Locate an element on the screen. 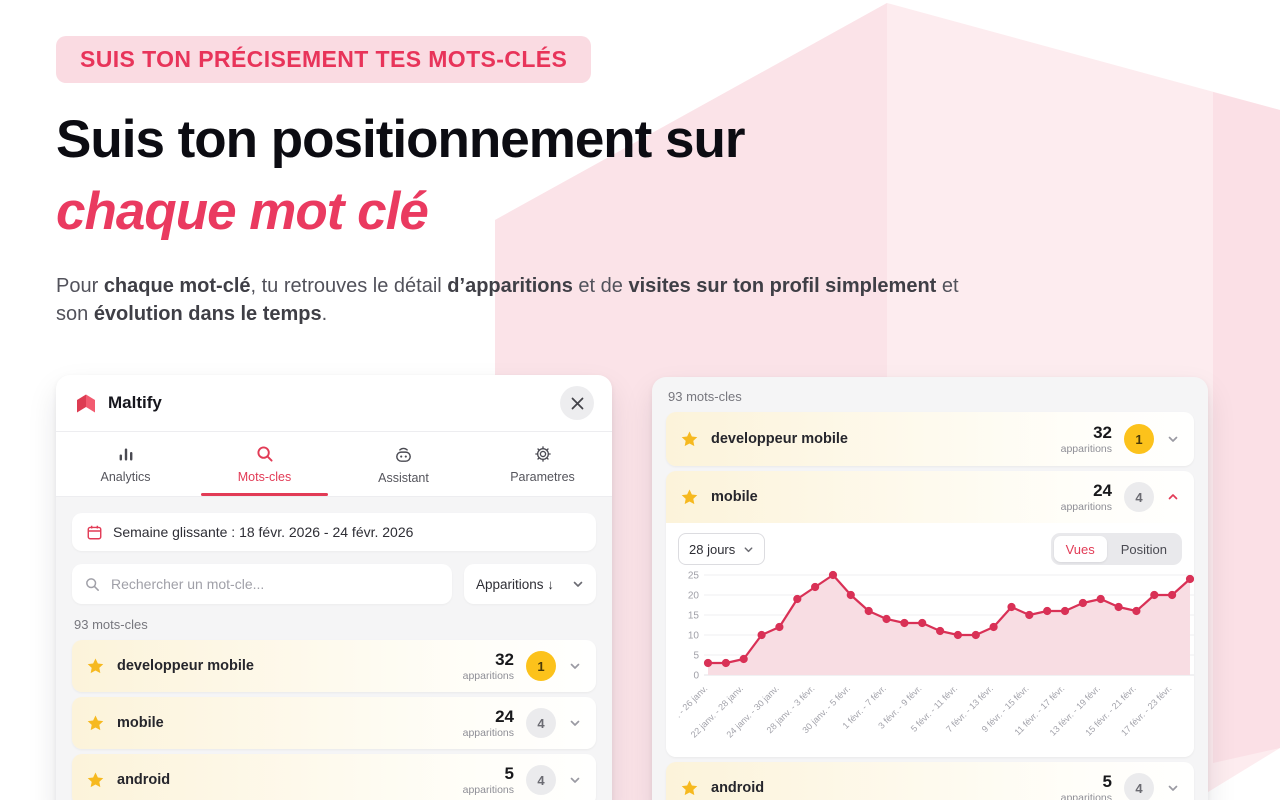 The image size is (1280, 800). brand-name: Maltify is located at coordinates (135, 402).